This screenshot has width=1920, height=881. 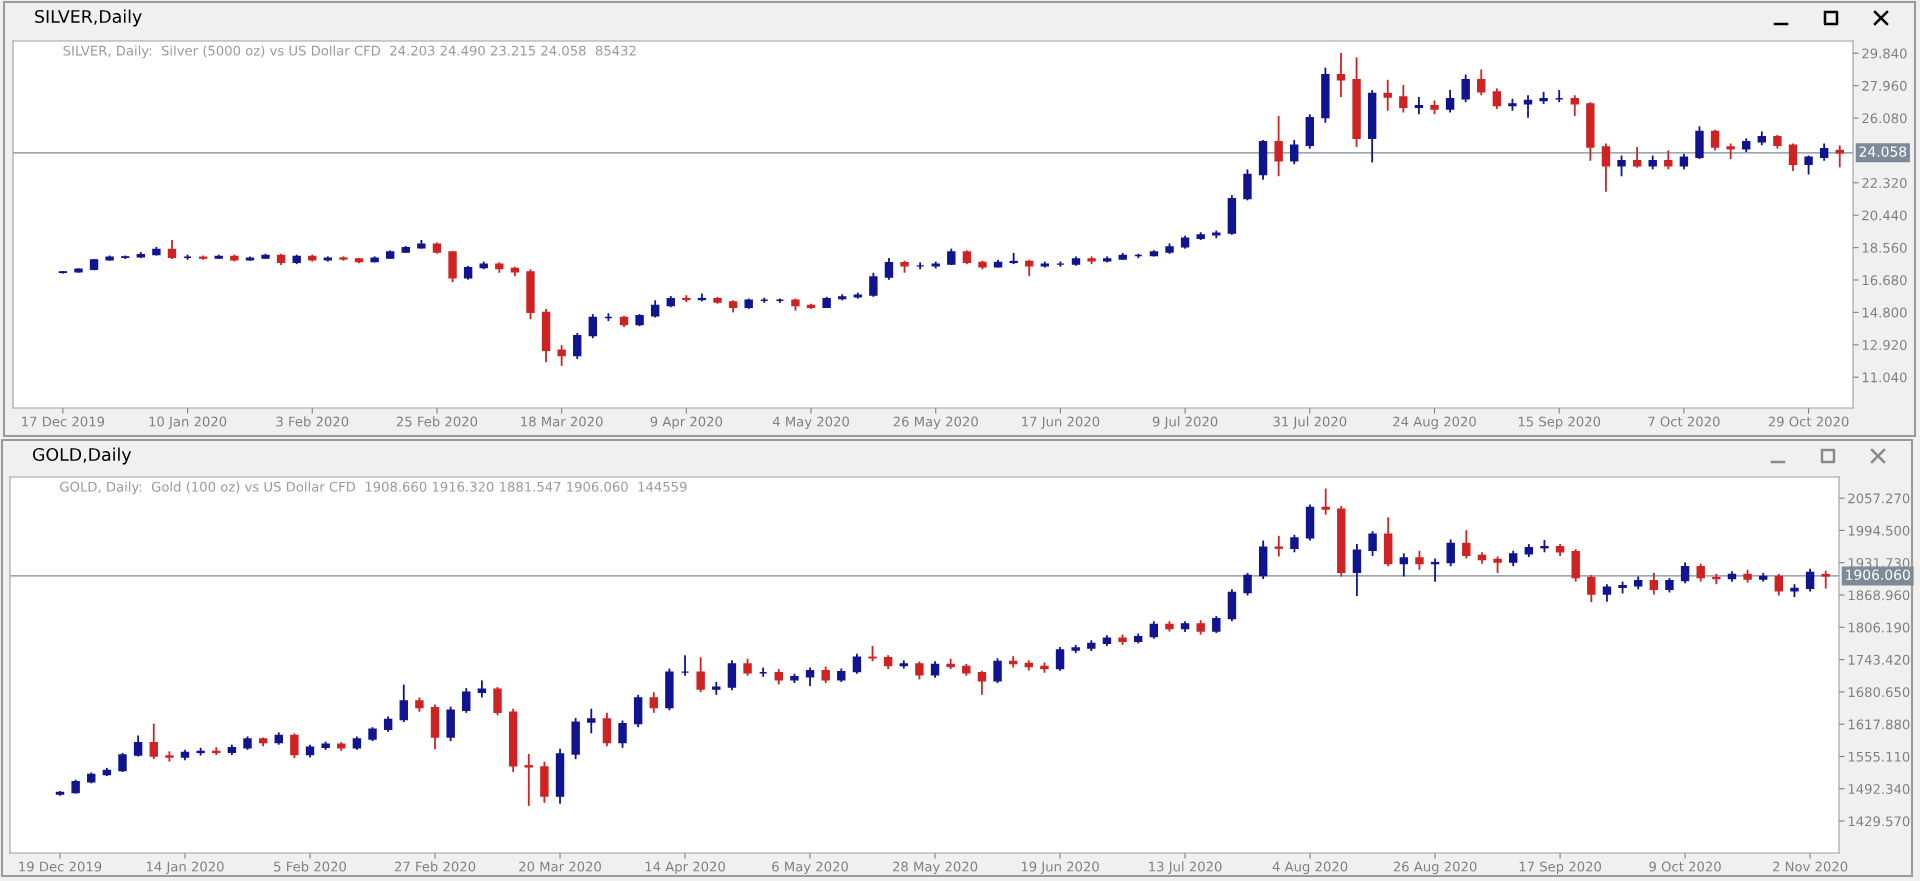 What do you see at coordinates (935, 423) in the screenshot?
I see `x-tick-label: 26 May 2020` at bounding box center [935, 423].